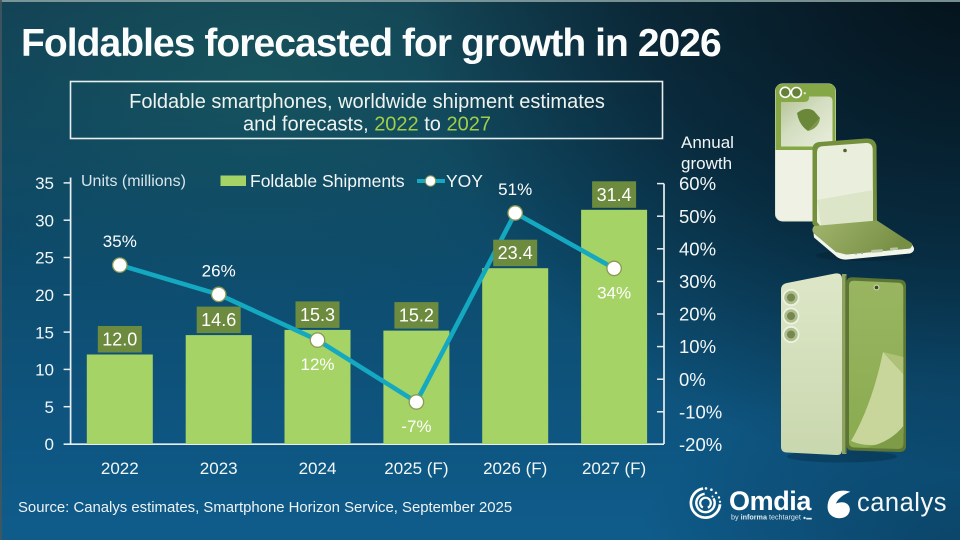 This screenshot has height=540, width=960. What do you see at coordinates (218, 320) in the screenshot?
I see `svg-text: 14.6` at bounding box center [218, 320].